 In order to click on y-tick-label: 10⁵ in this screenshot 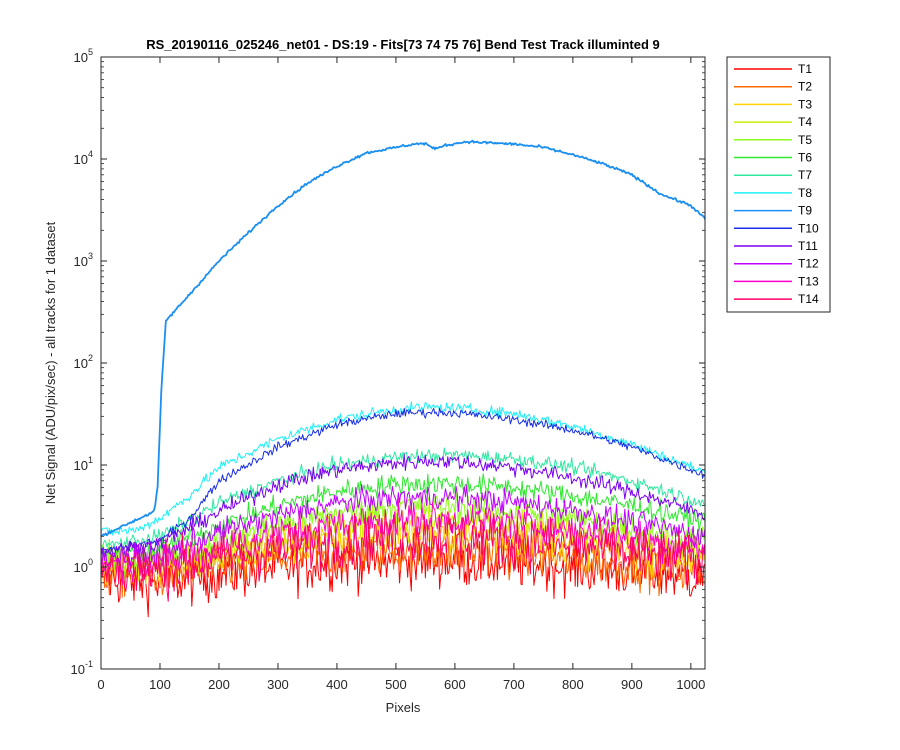, I will do `click(83, 56)`.